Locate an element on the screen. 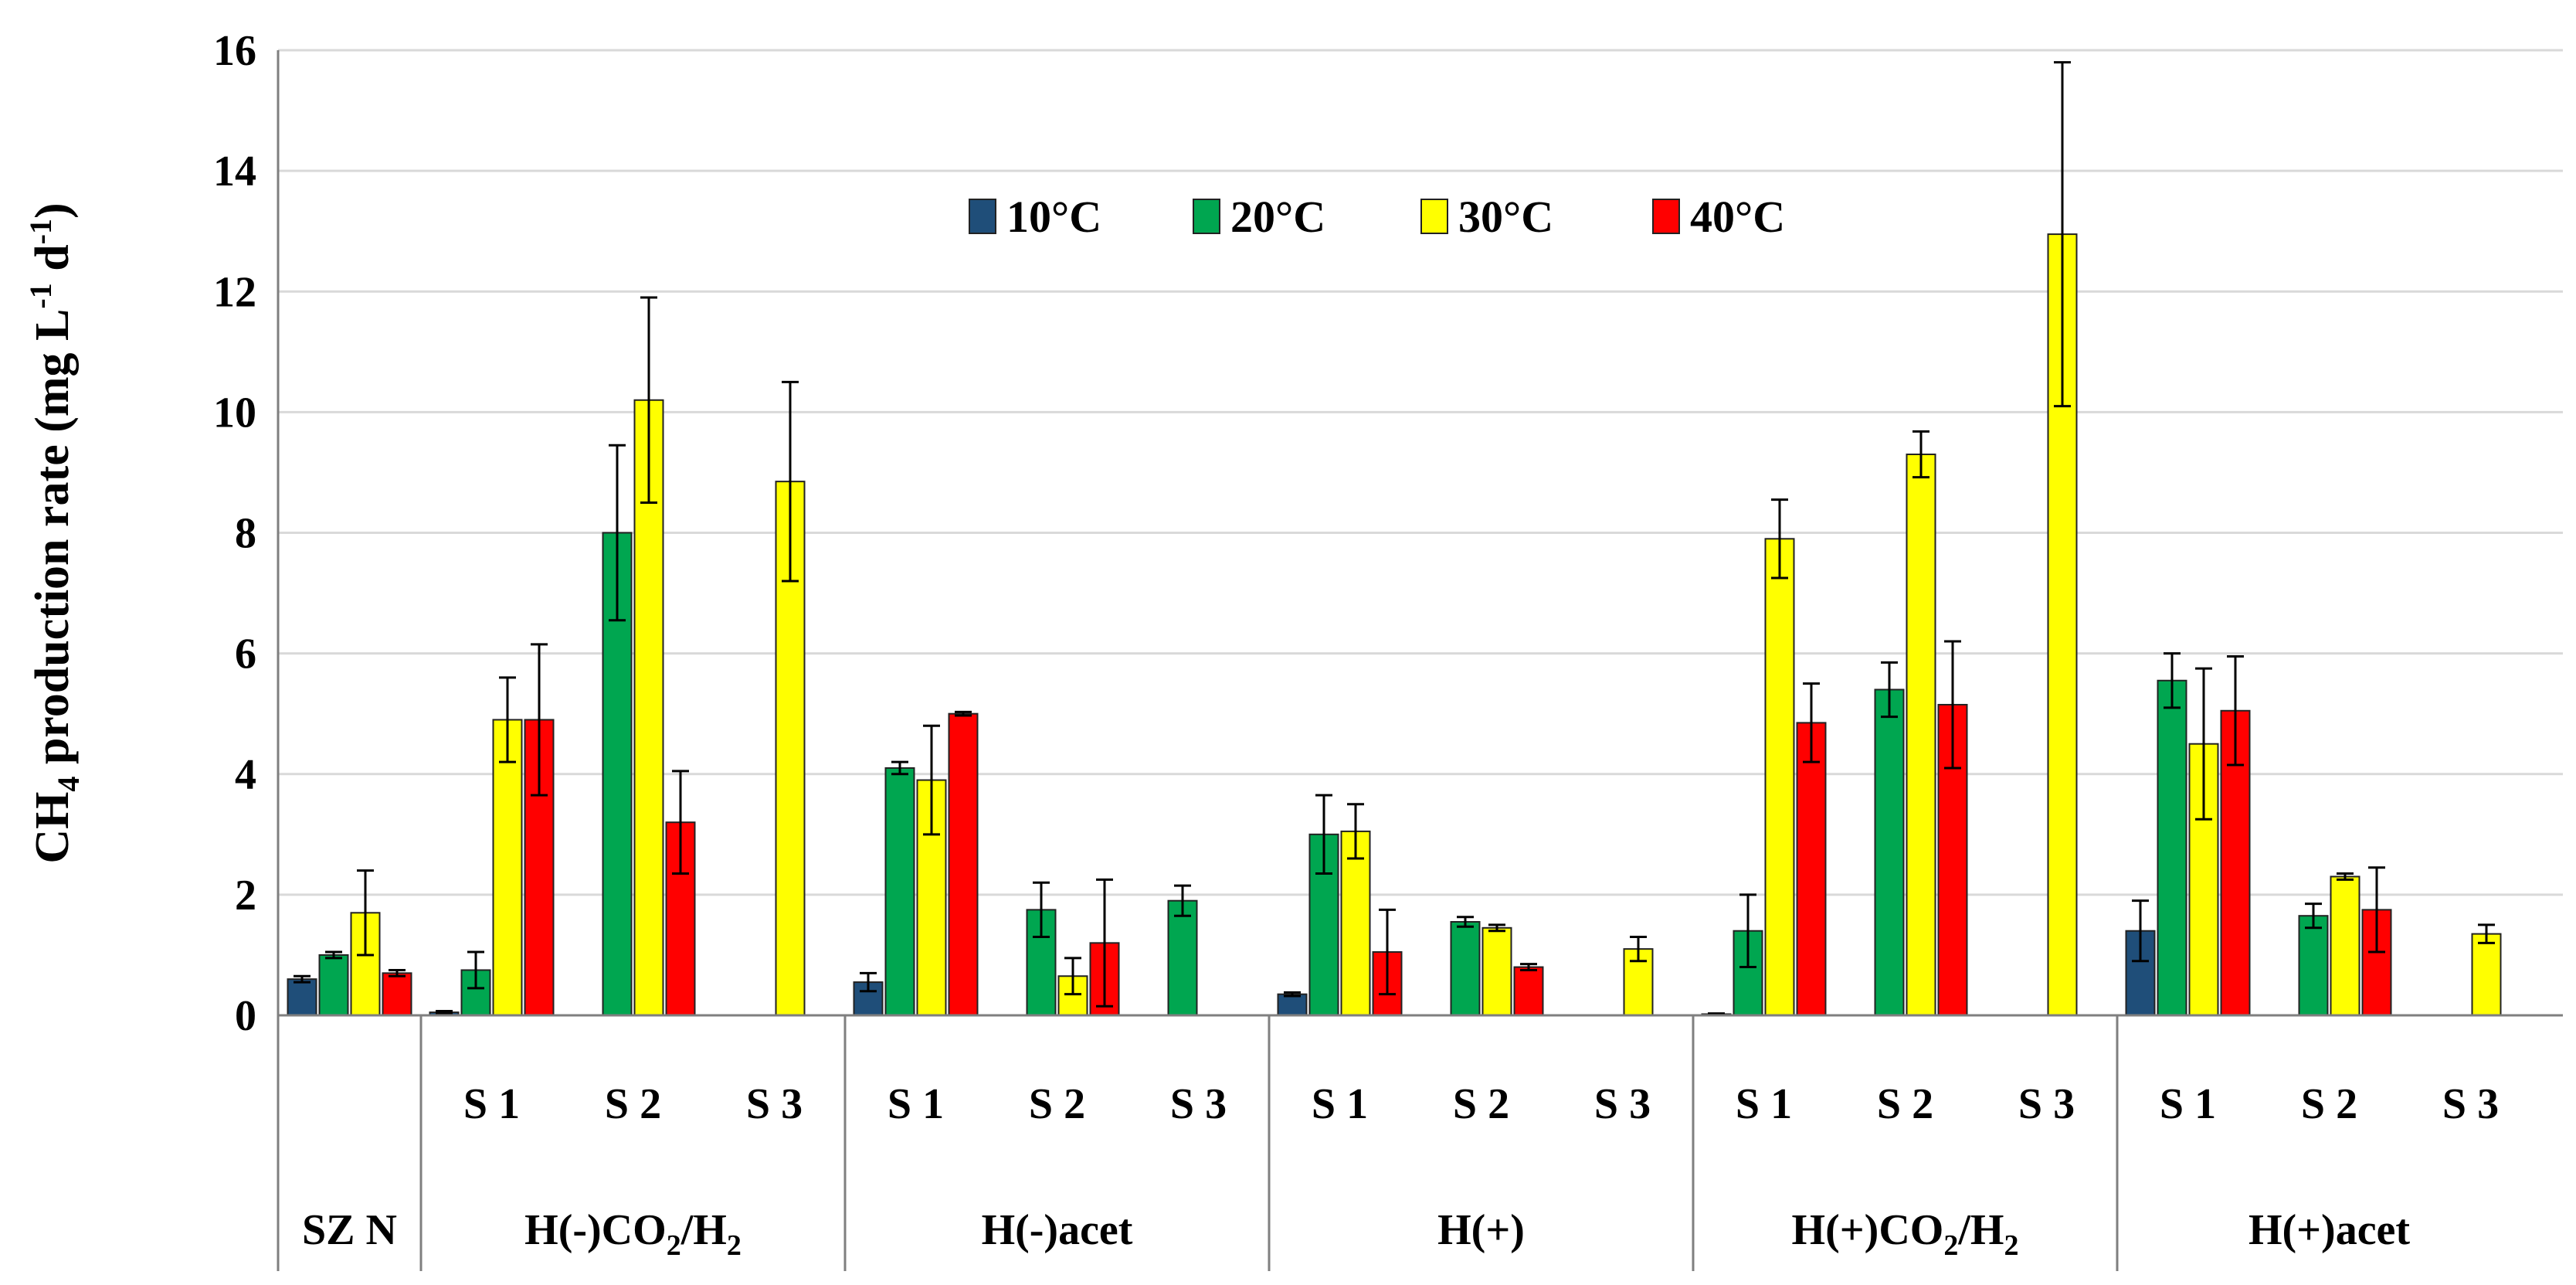 This screenshot has width=2576, height=1285. group-label-part: H(-)CO is located at coordinates (595, 1230).